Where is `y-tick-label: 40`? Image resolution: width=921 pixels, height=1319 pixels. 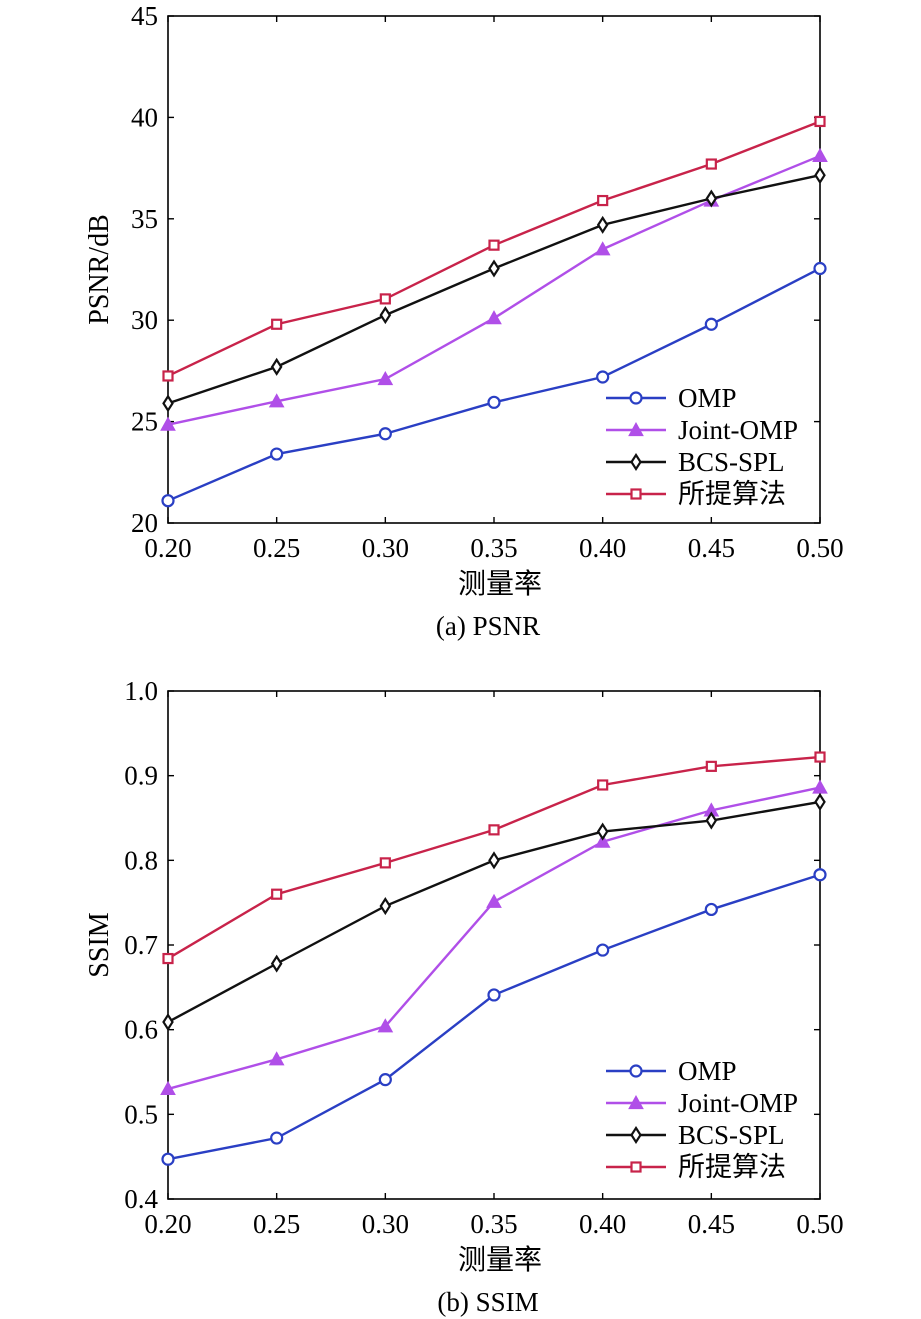
y-tick-label: 40 is located at coordinates (144, 117).